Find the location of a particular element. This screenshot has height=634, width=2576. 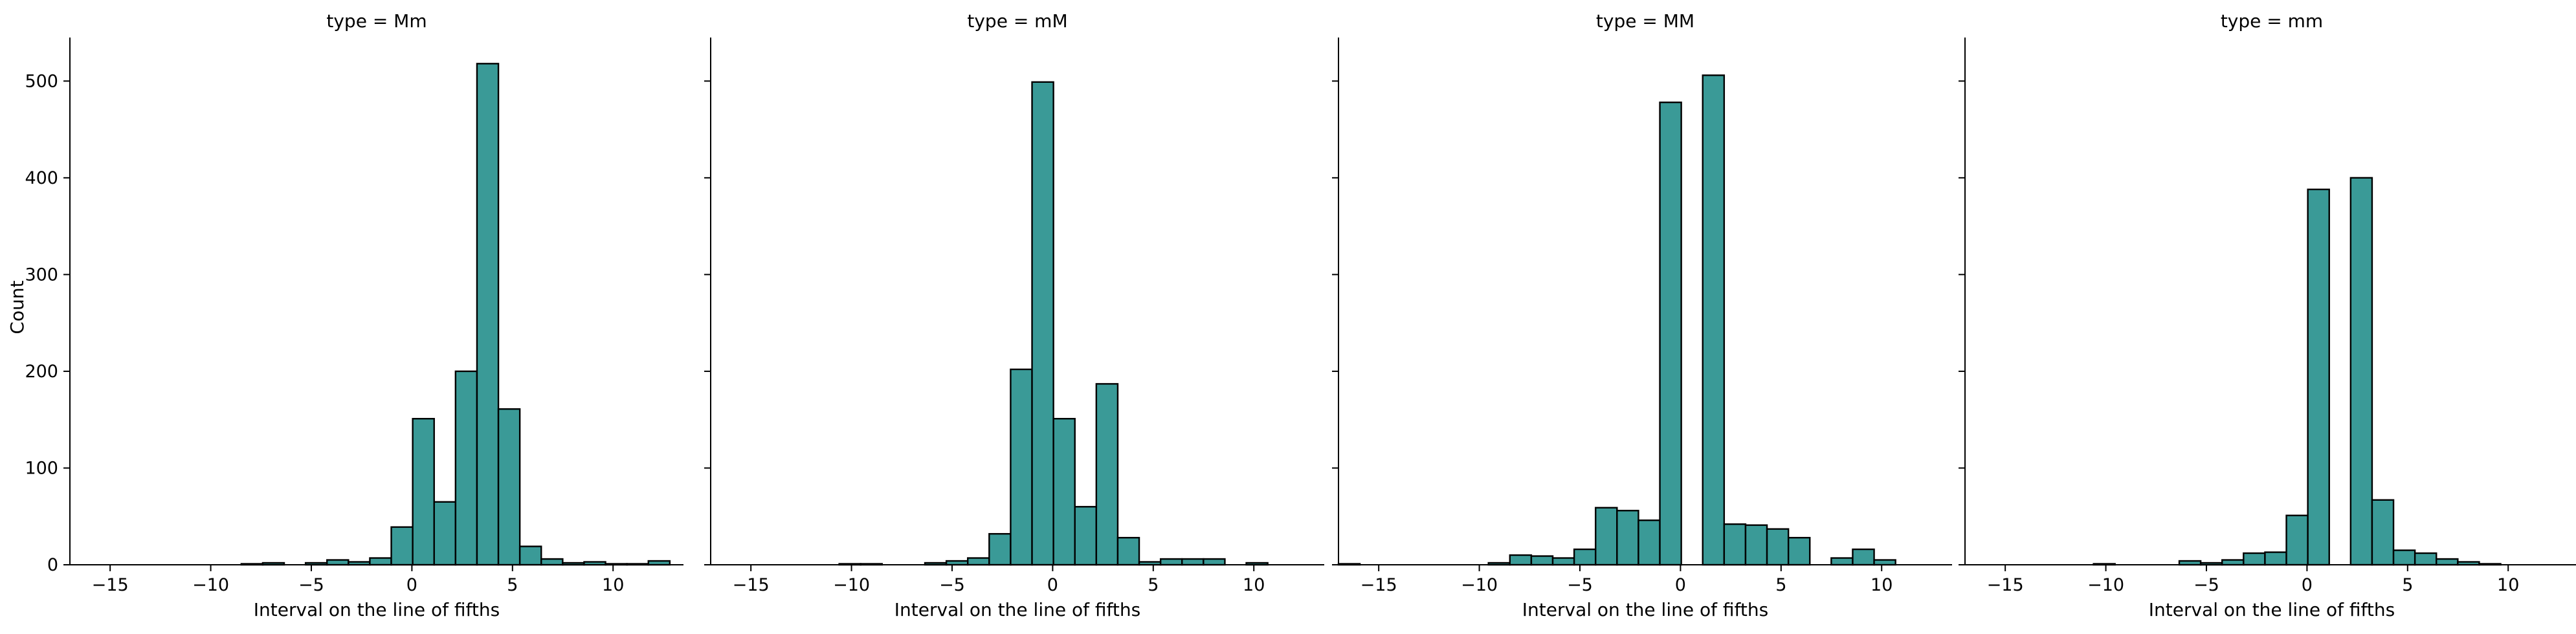

y-tick-label: 0 is located at coordinates (52, 565).